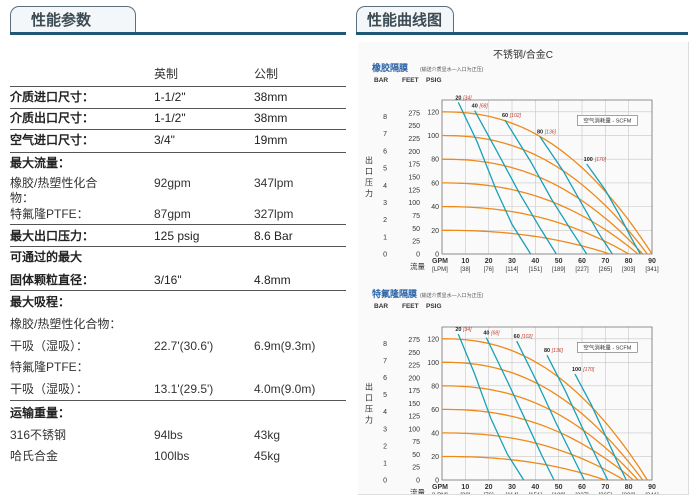 This screenshot has width=692, height=502. Describe the element at coordinates (267, 435) in the screenshot. I see `row-metric-value: 43kg` at that location.